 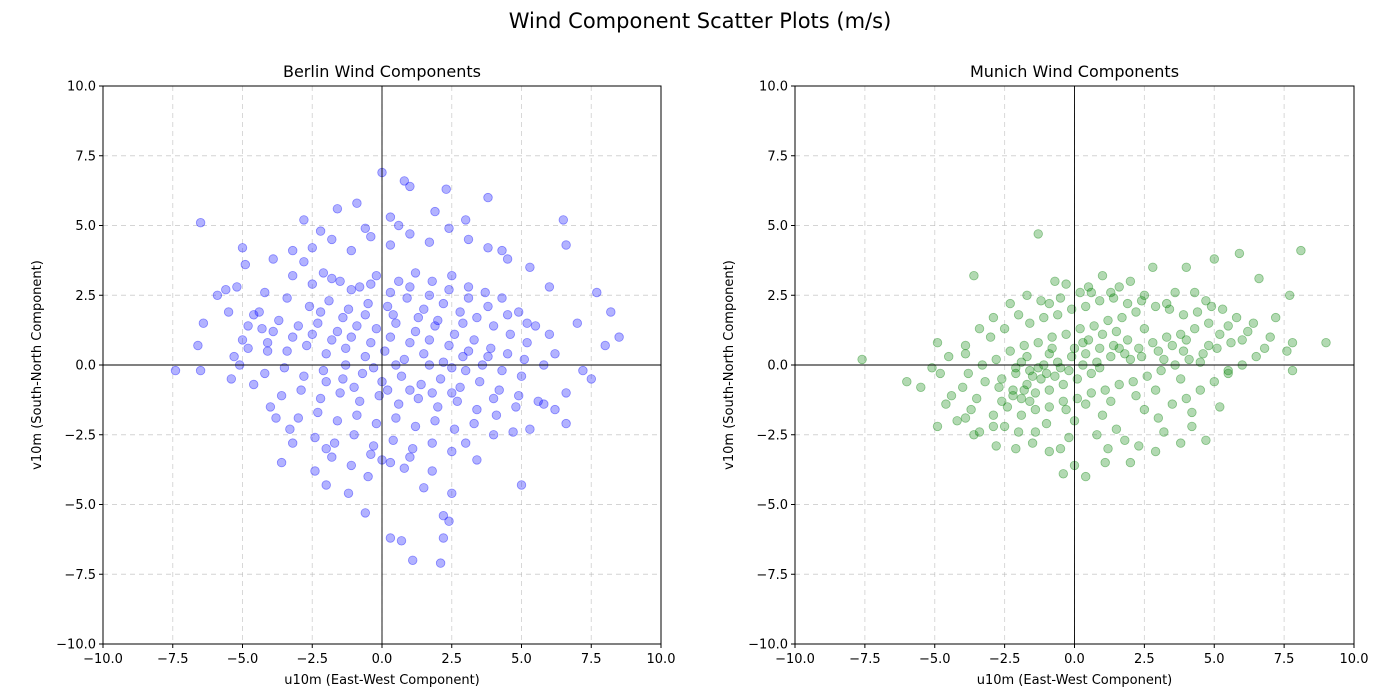 What do you see at coordinates (80, 435) in the screenshot?
I see `y-tick-label: −2.5` at bounding box center [80, 435].